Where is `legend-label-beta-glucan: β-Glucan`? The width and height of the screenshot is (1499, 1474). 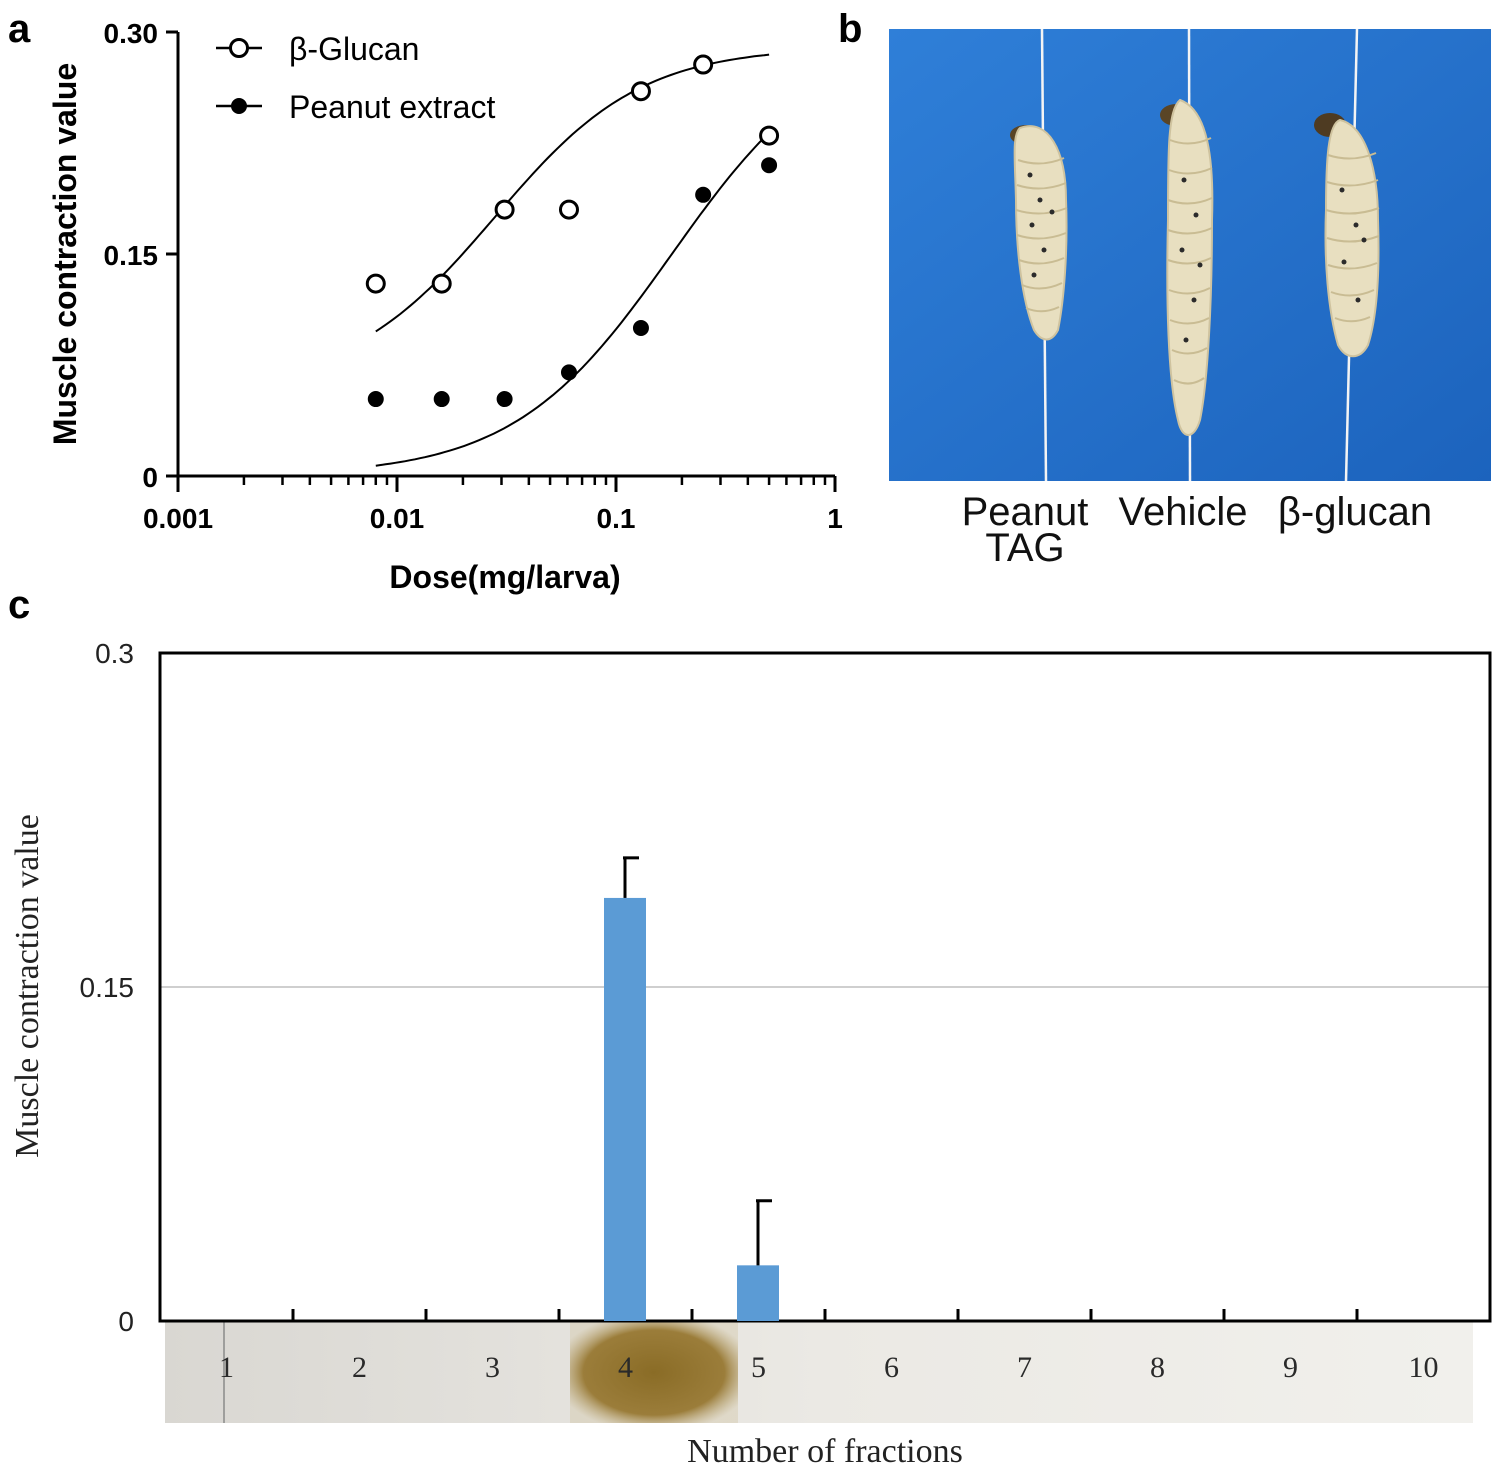 legend-label-beta-glucan: β-Glucan is located at coordinates (354, 49).